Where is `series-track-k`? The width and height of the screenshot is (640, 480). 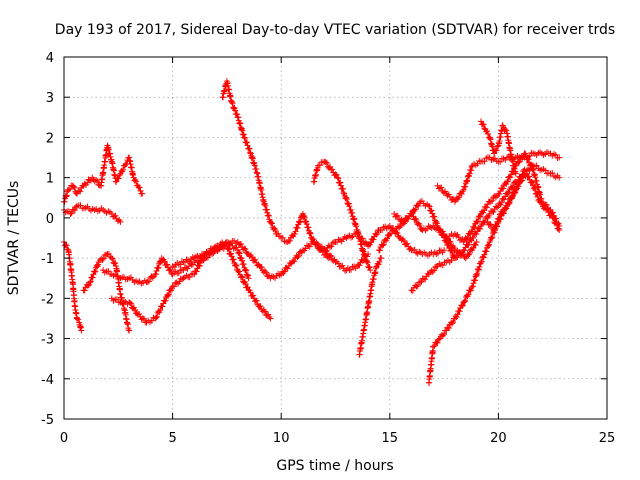 series-track-k is located at coordinates (370, 306).